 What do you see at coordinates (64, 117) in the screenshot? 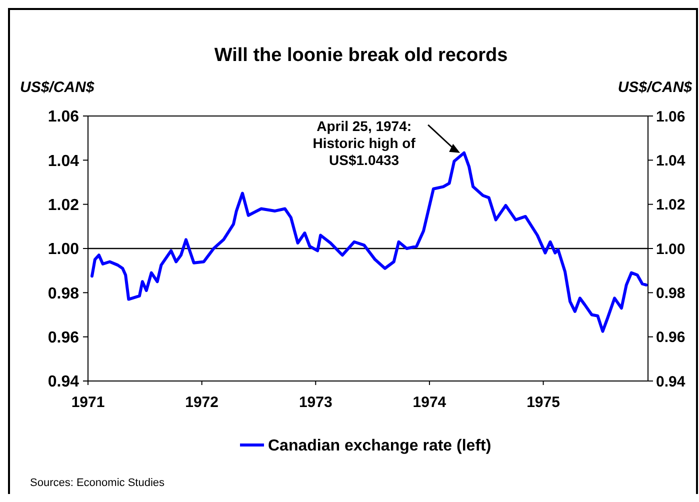
I see `y-tick-label: 1.06` at bounding box center [64, 117].